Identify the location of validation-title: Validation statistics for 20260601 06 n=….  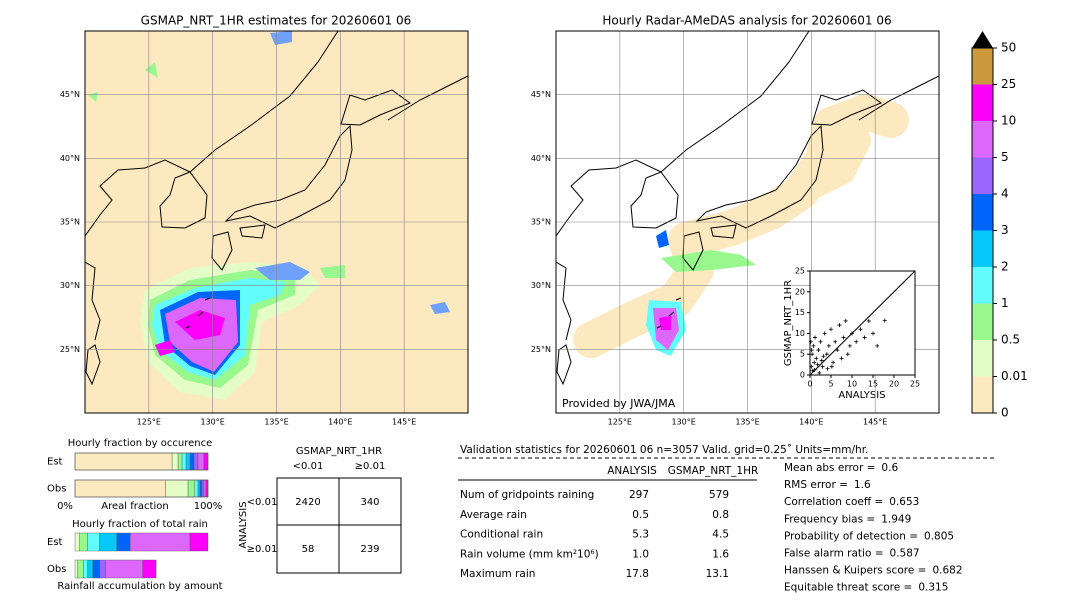
(664, 450).